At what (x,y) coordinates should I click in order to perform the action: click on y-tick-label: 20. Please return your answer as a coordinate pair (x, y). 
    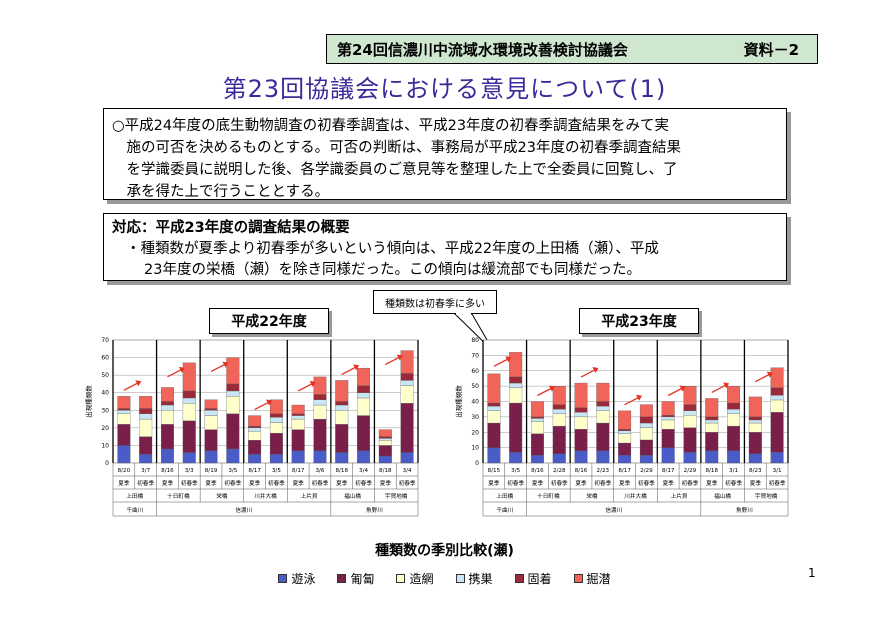
    Looking at the image, I should click on (475, 432).